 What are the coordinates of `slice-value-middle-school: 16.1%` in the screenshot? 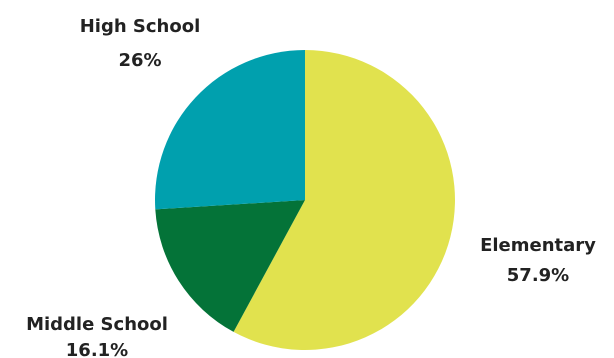 It's located at (97, 349).